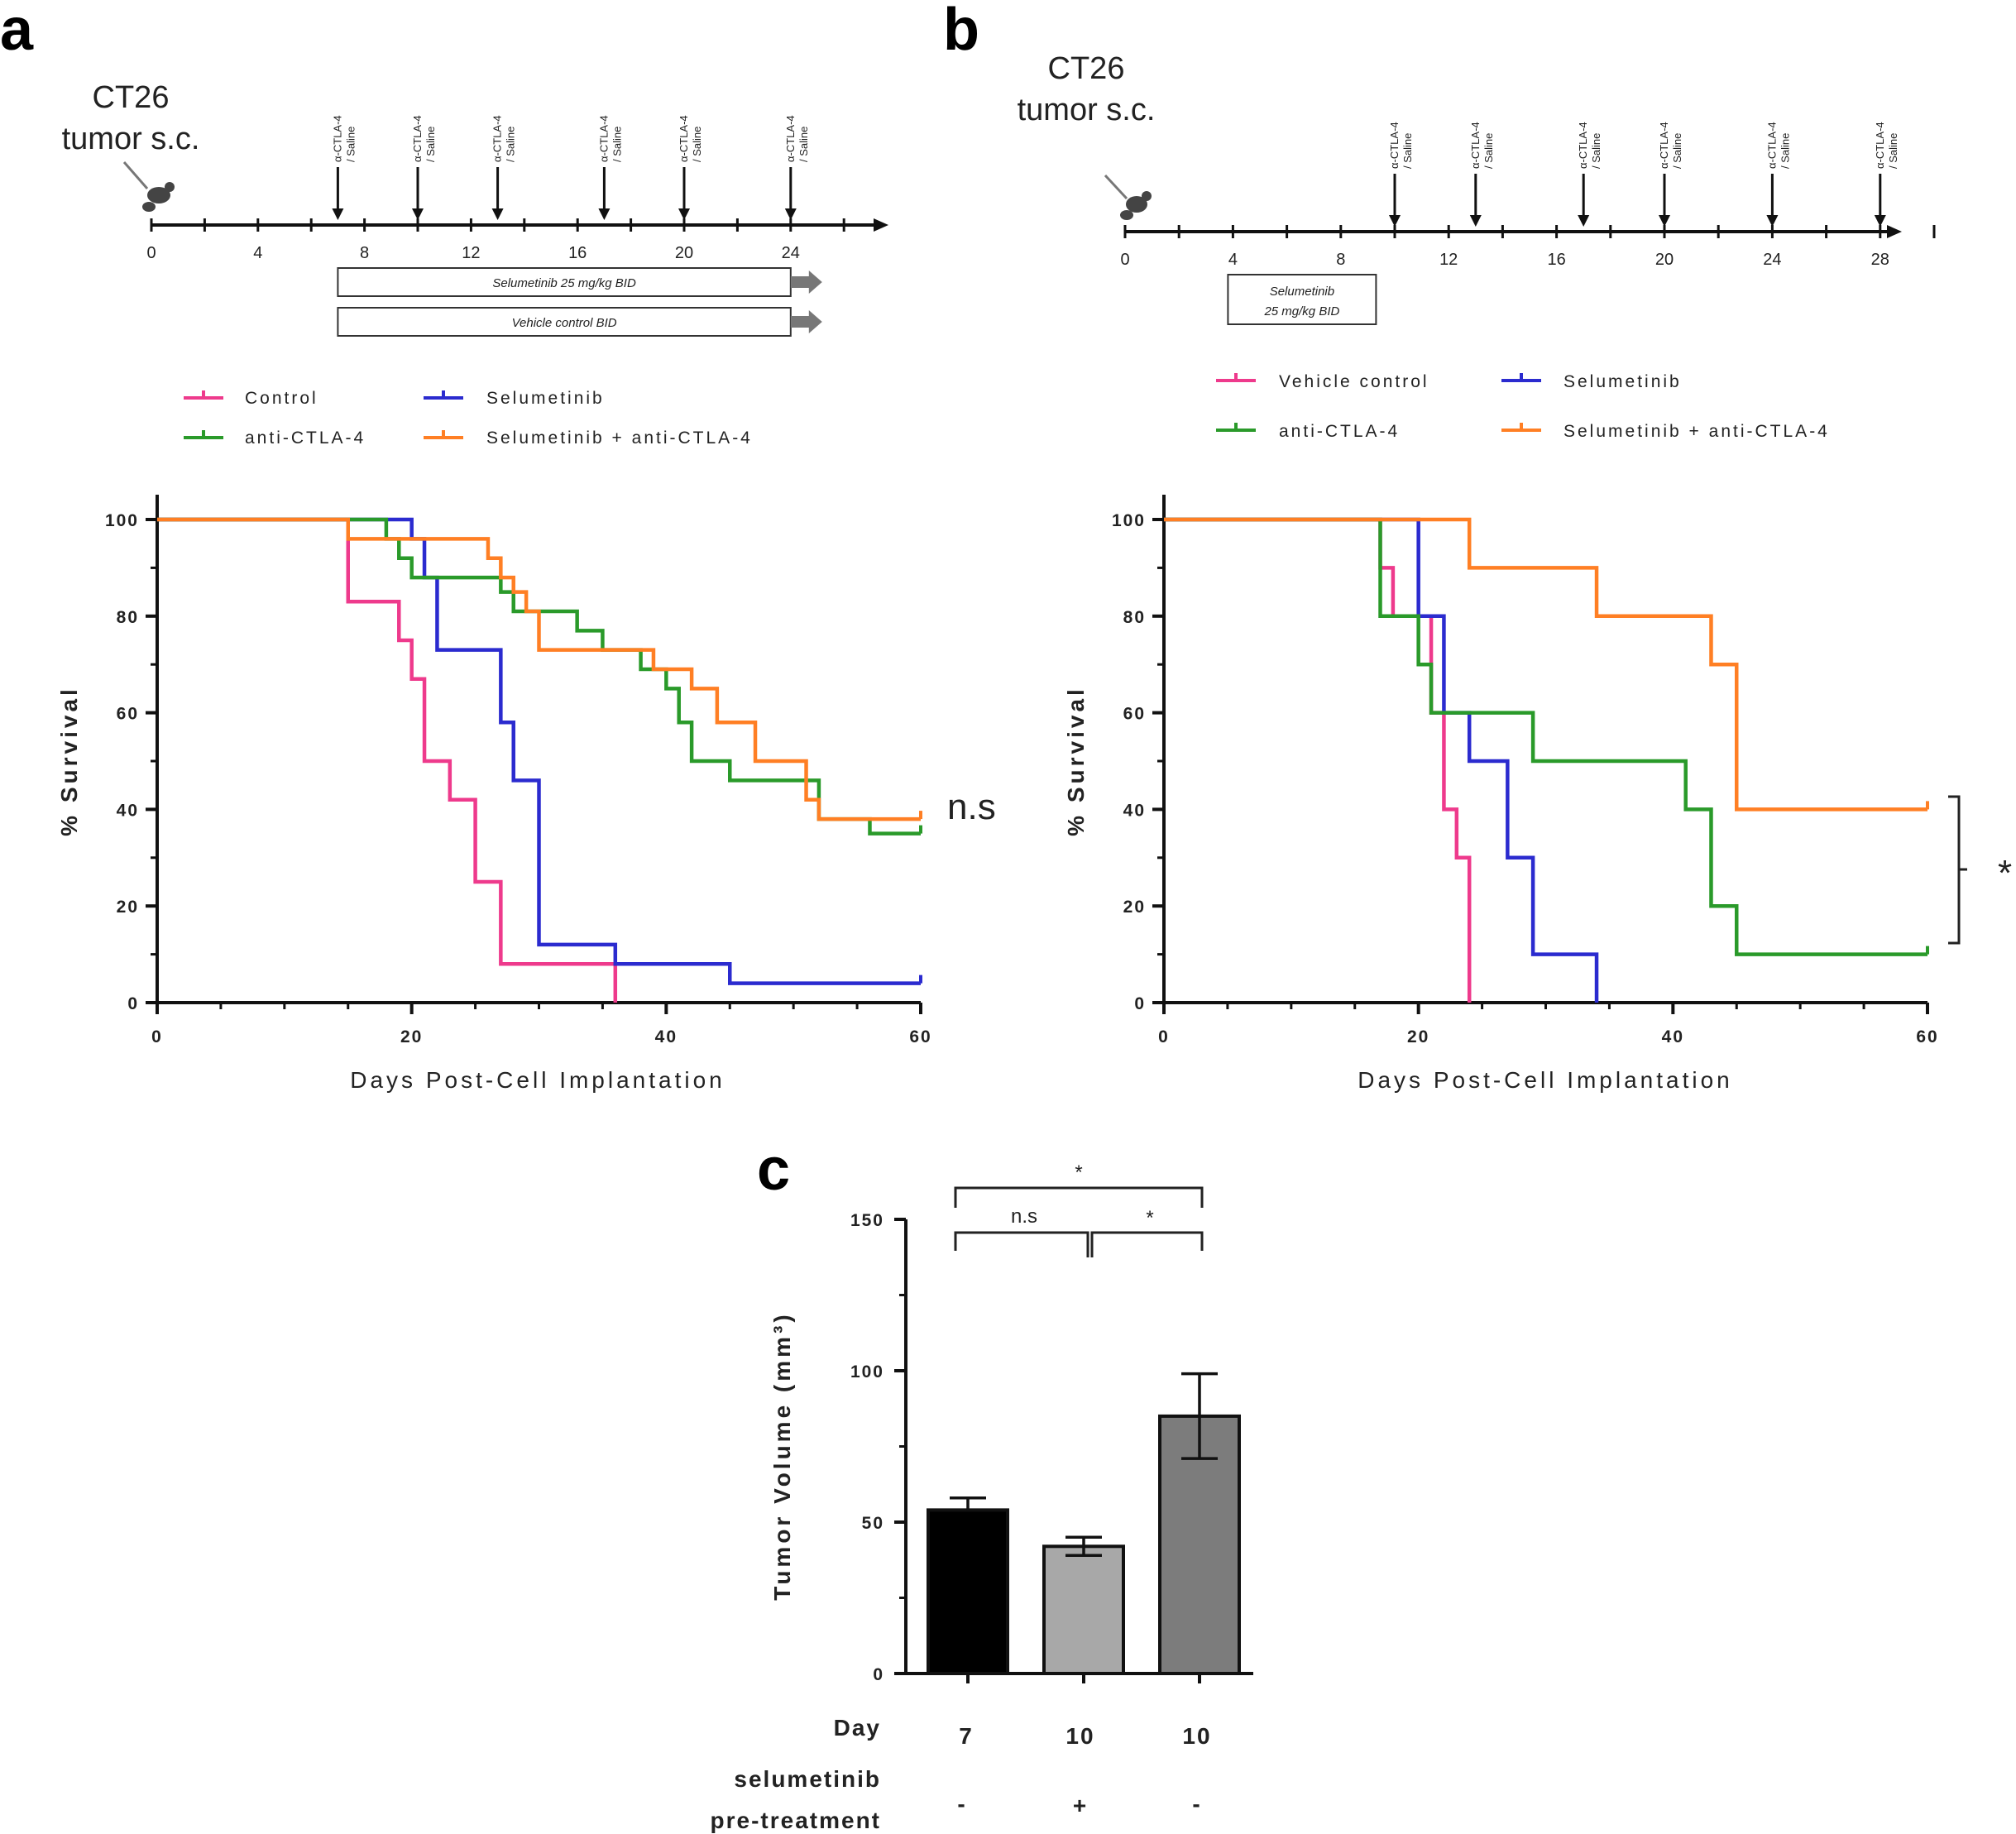 This screenshot has width=2016, height=1834. What do you see at coordinates (867, 1220) in the screenshot?
I see `y-tick-label: 150` at bounding box center [867, 1220].